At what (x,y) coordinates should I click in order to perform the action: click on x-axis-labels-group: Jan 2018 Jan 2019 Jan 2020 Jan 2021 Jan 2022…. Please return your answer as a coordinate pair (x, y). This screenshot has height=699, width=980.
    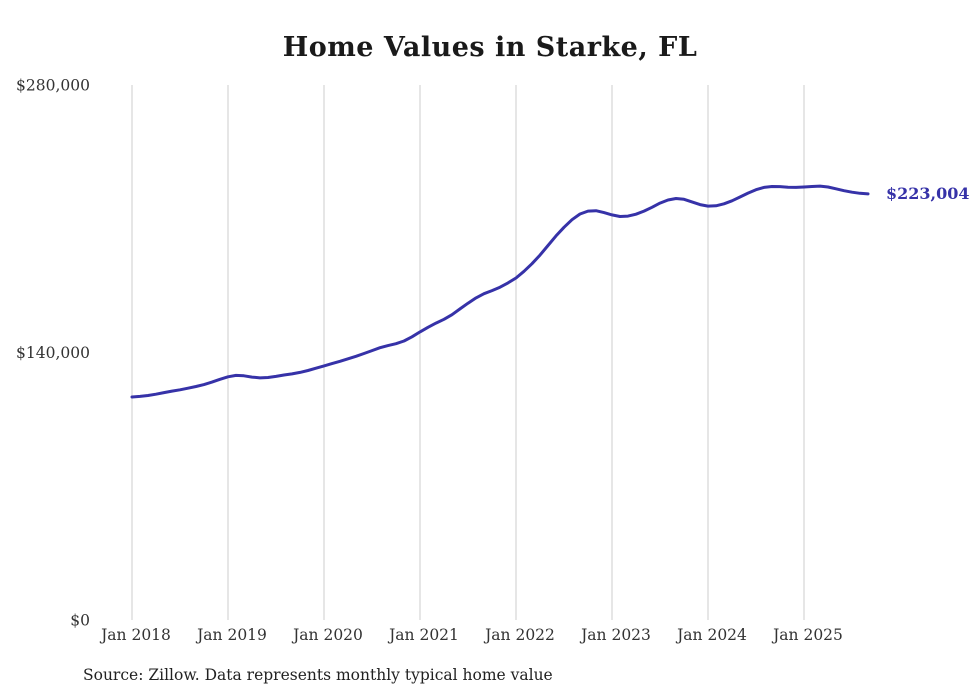
    Looking at the image, I should click on (471, 635).